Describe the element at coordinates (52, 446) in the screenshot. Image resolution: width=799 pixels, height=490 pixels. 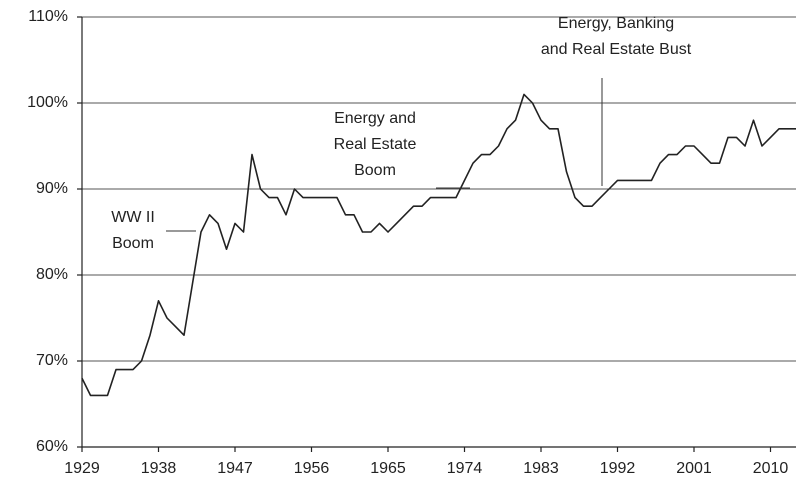
I see `y-tick-label: 60%` at that location.